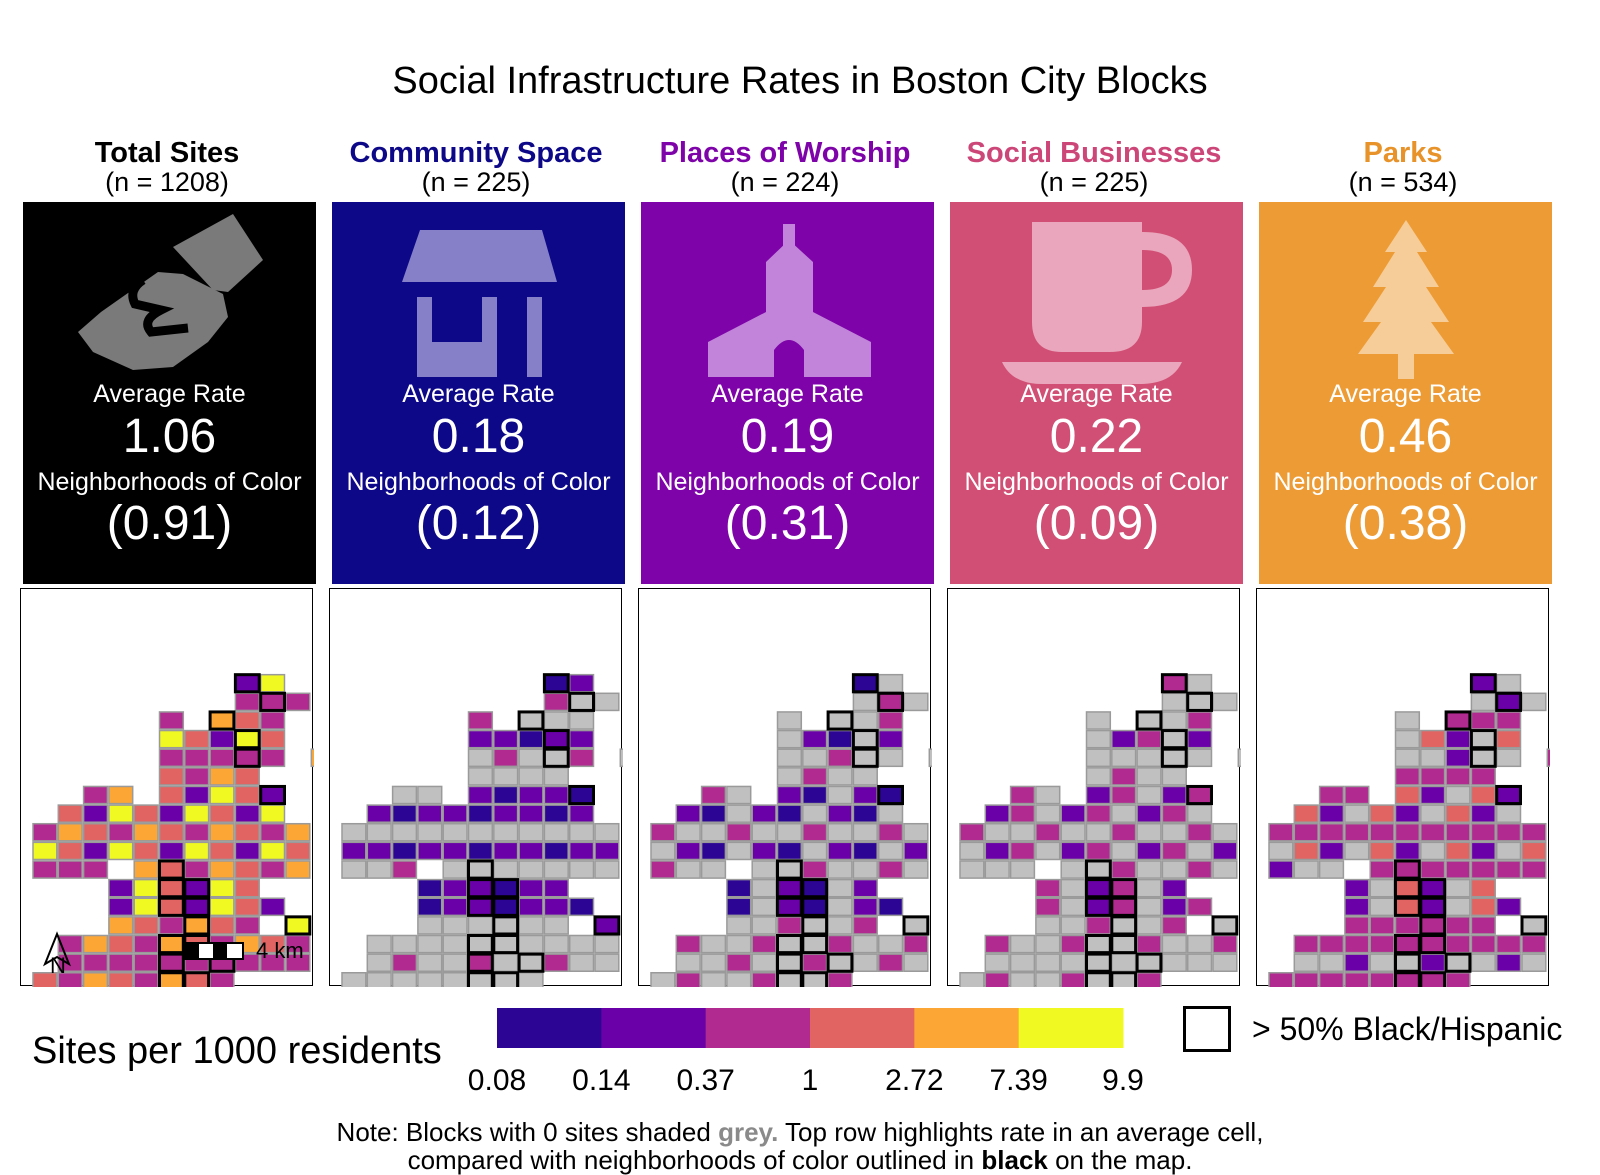 This screenshot has height=1175, width=1600. I want to click on legend-swatch, so click(967, 1028).